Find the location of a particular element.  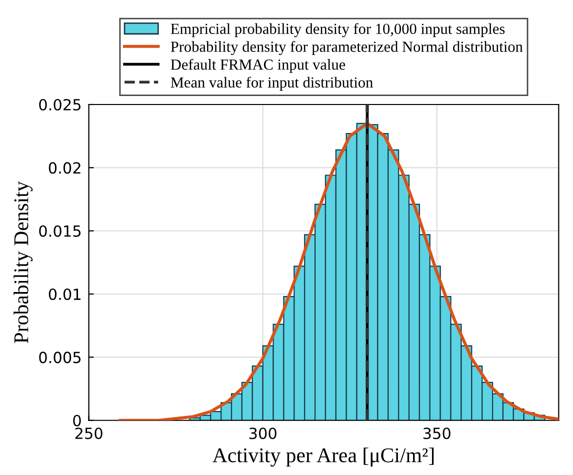

y-tick-label: 0.02 is located at coordinates (64, 168).